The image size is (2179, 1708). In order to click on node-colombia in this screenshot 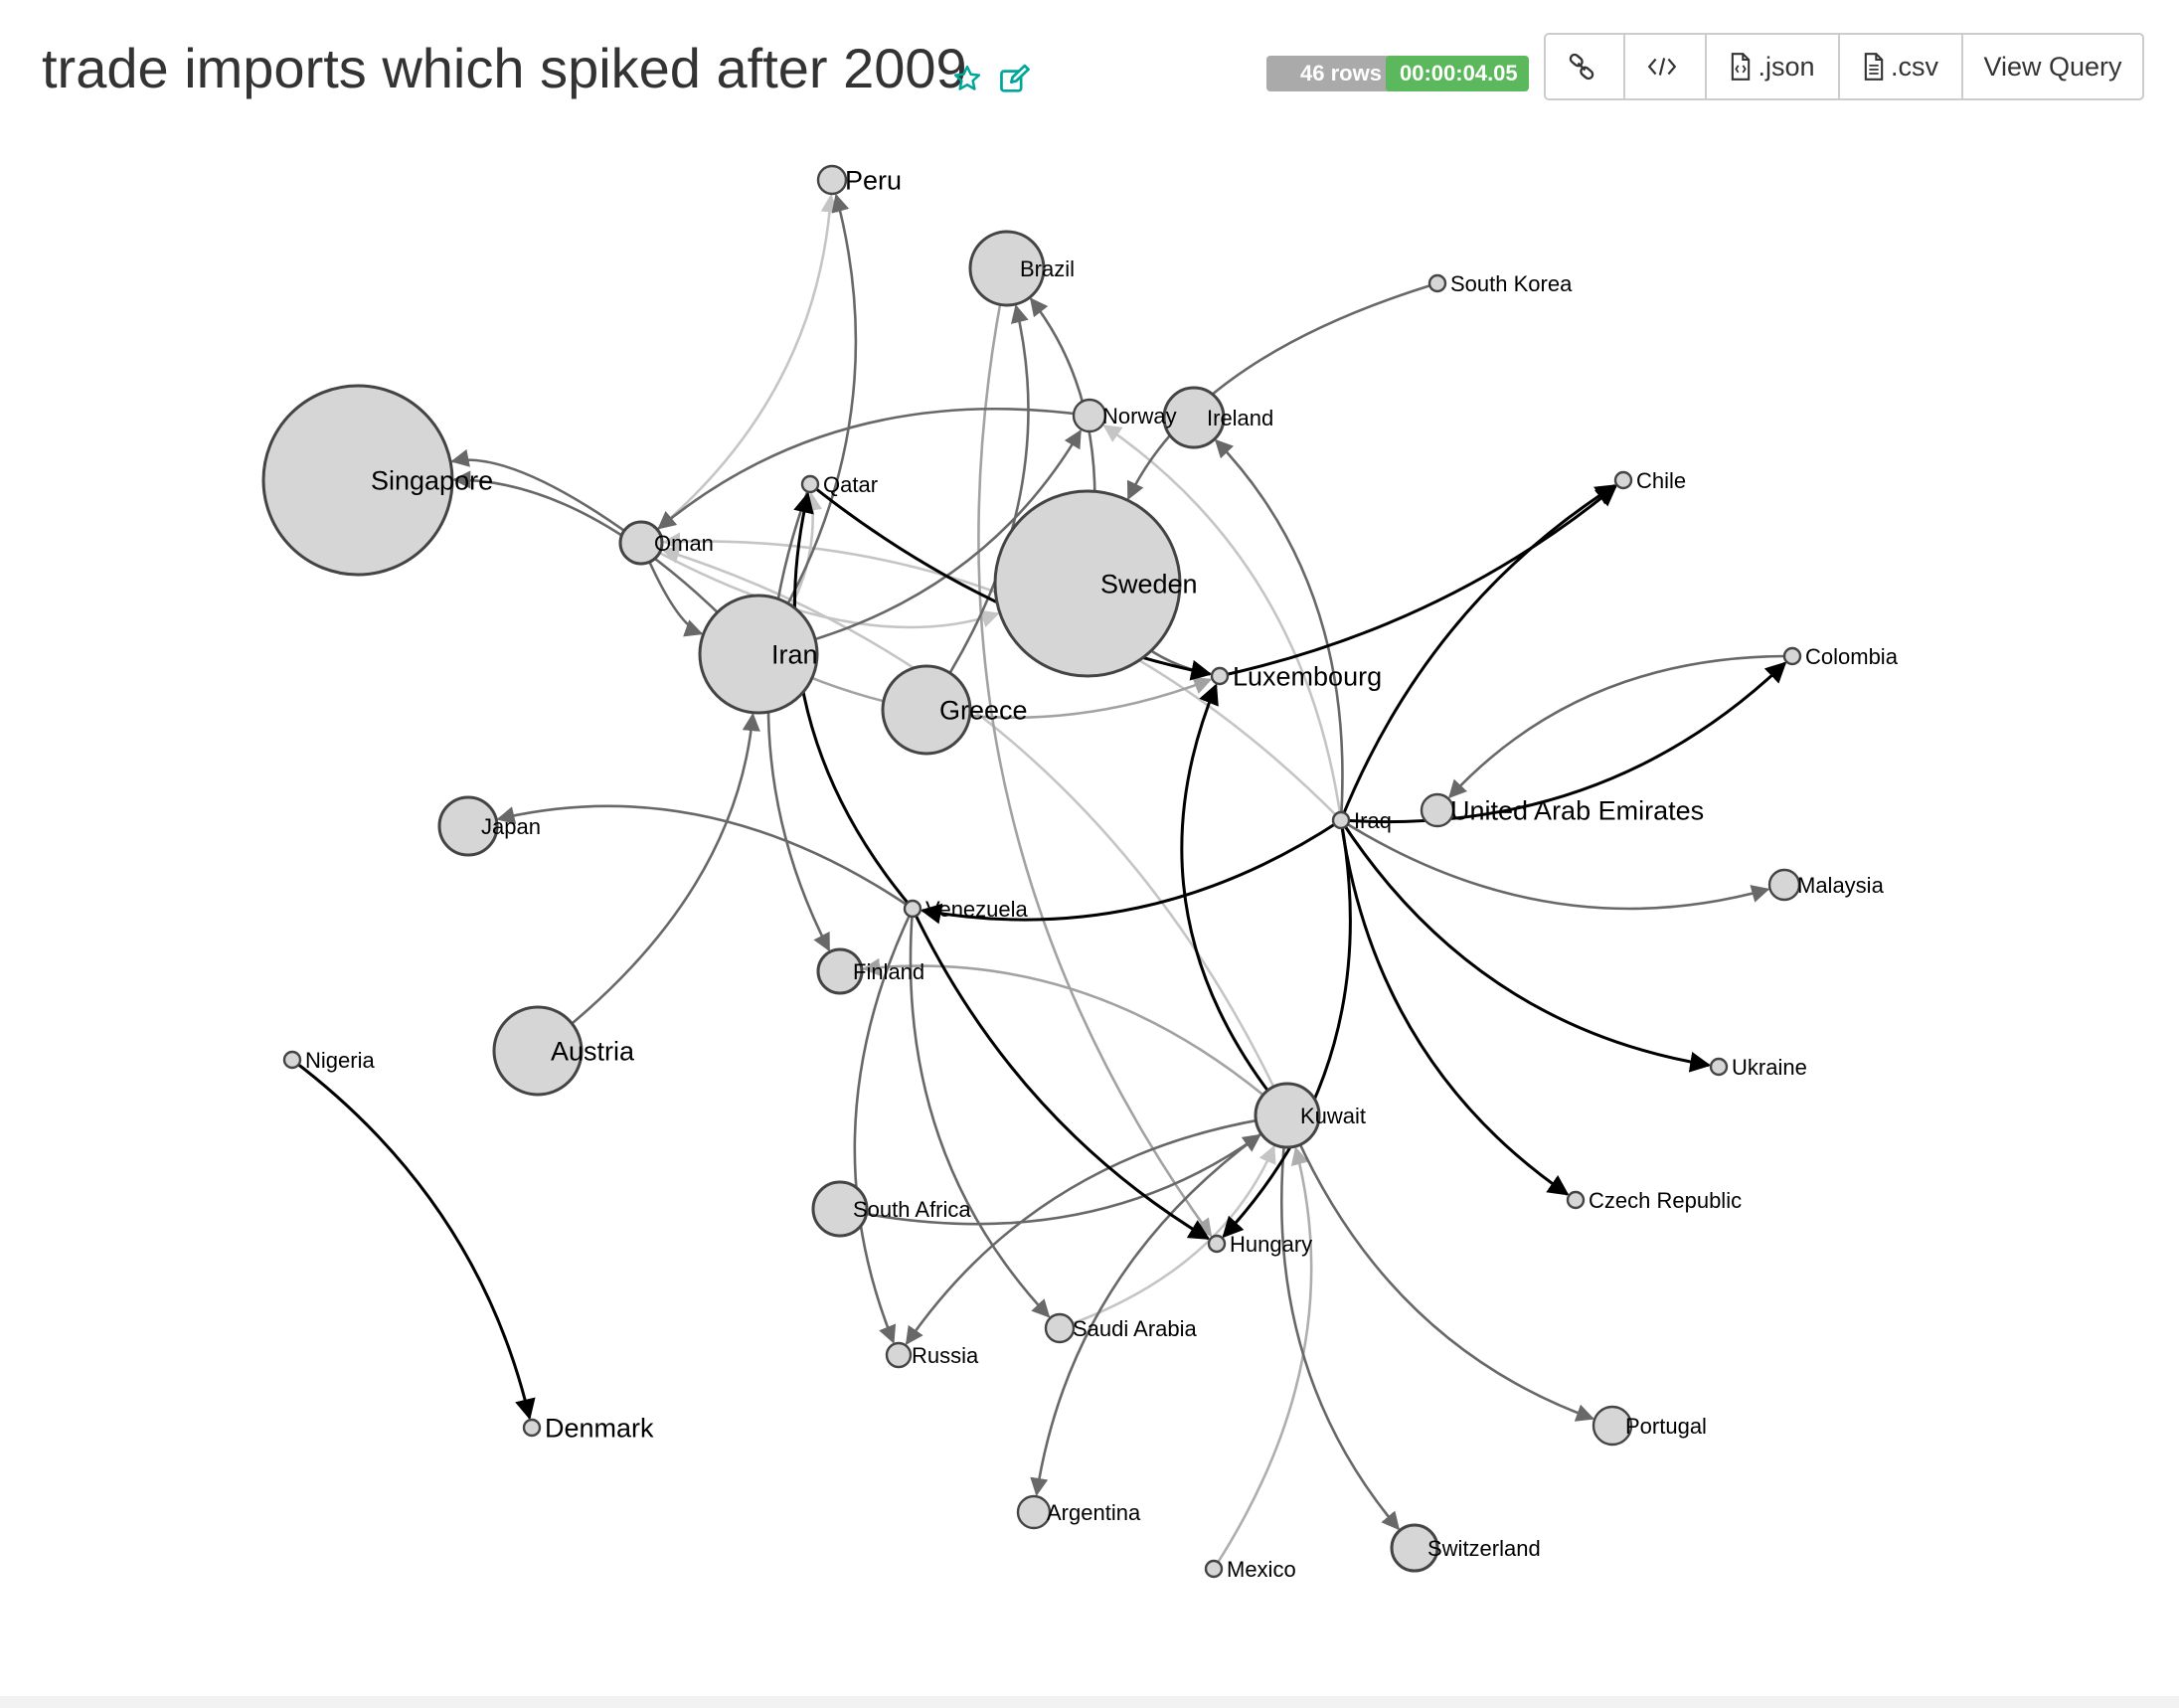, I will do `click(1792, 656)`.